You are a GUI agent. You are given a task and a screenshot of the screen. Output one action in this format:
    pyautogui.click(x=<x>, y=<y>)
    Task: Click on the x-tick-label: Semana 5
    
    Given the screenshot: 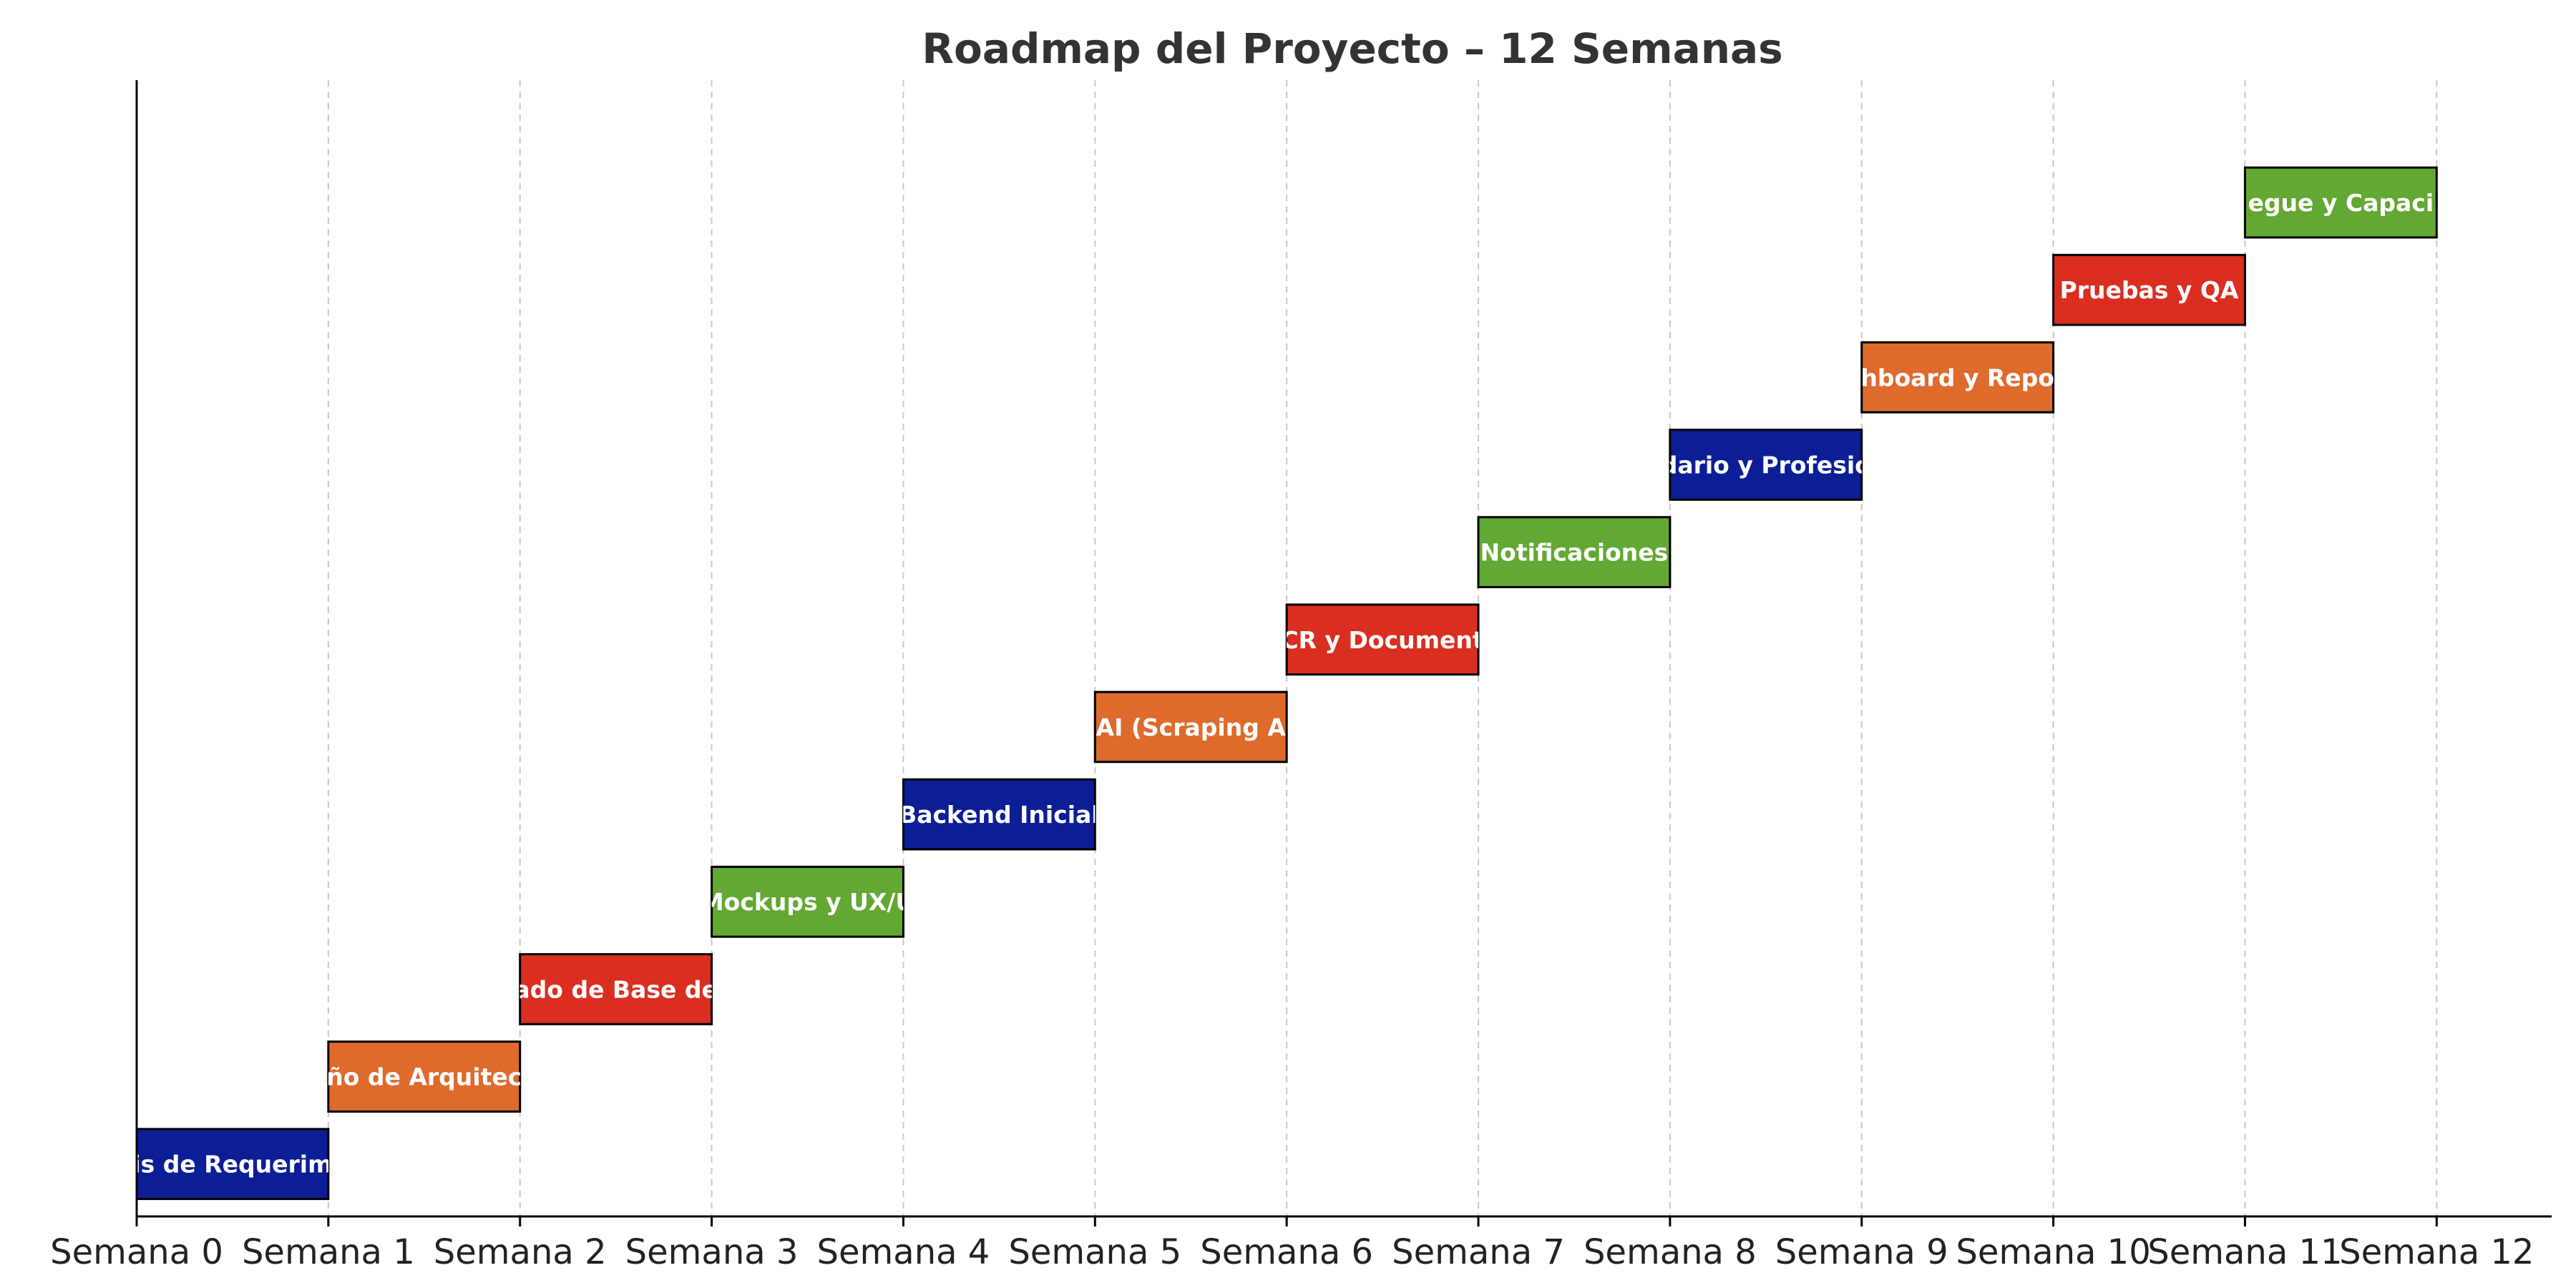 What is the action you would take?
    pyautogui.click(x=1094, y=1252)
    